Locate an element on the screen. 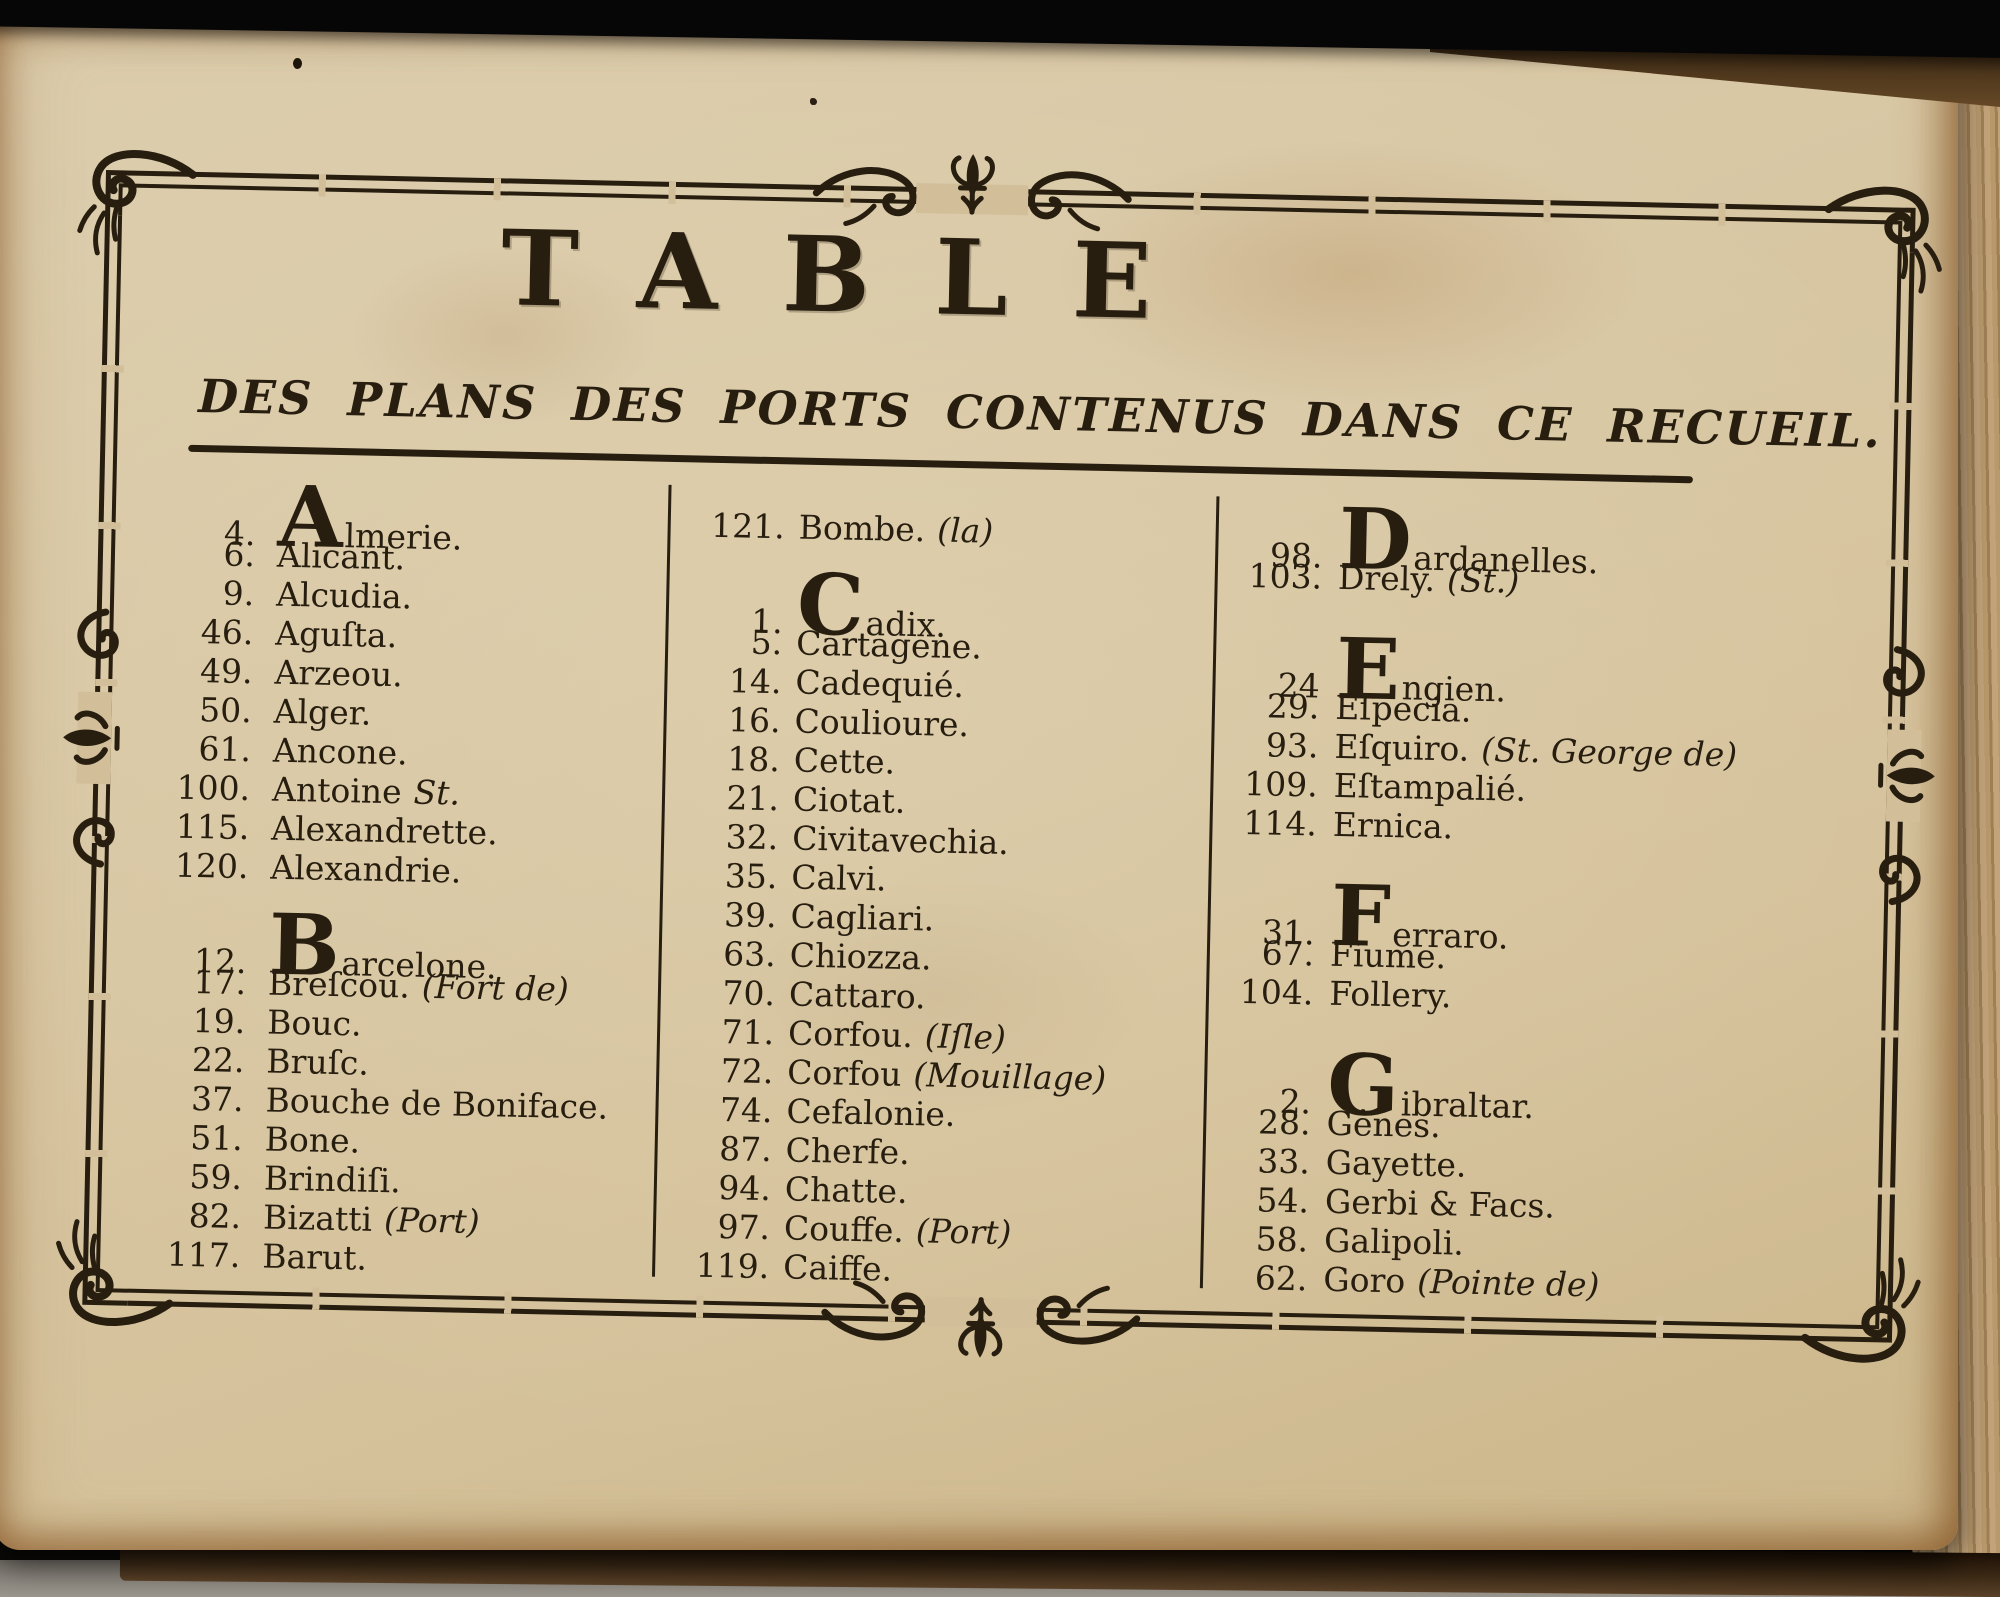  row-number: 28. is located at coordinates (1284, 1122).